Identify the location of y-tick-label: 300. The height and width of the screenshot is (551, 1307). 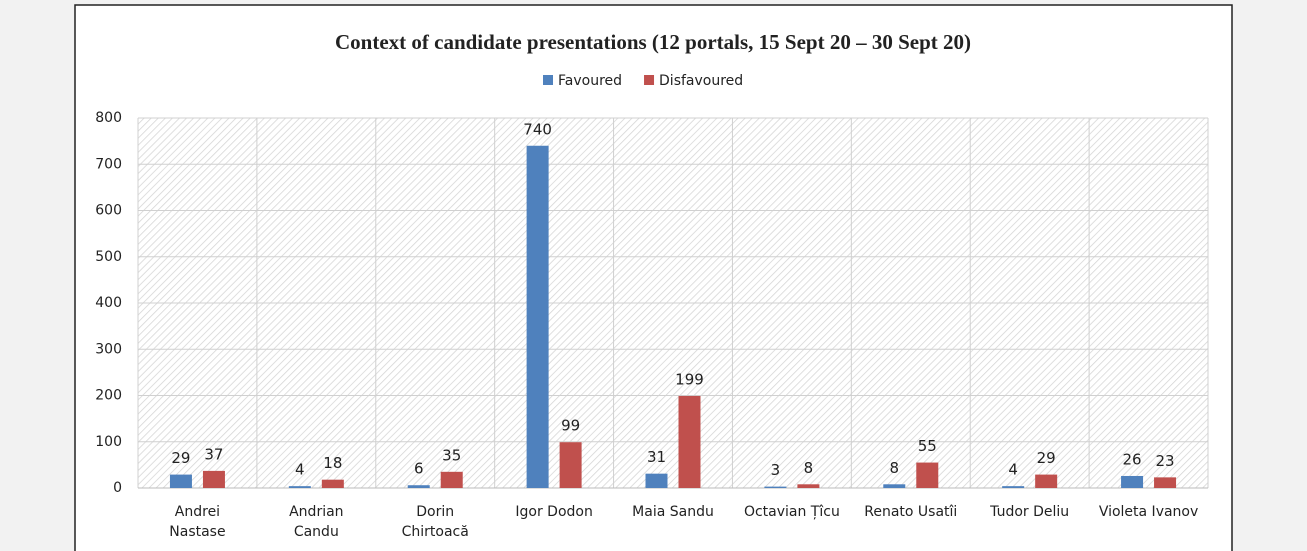
(108, 349).